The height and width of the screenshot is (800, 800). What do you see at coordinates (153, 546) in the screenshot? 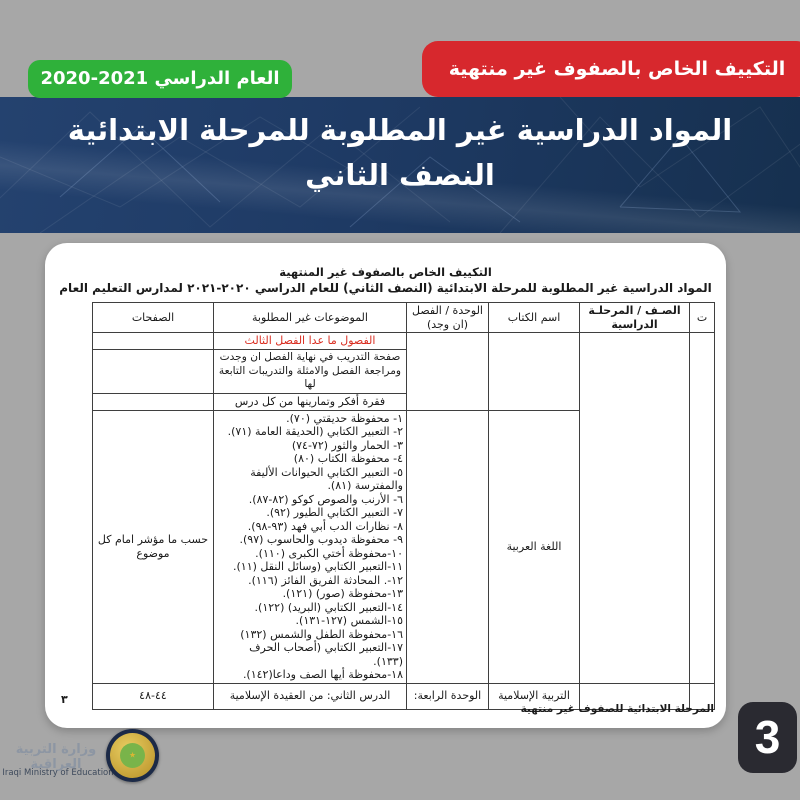
I see `pages-cell-arabic: حسب ما مؤشر امام كل موضوع` at bounding box center [153, 546].